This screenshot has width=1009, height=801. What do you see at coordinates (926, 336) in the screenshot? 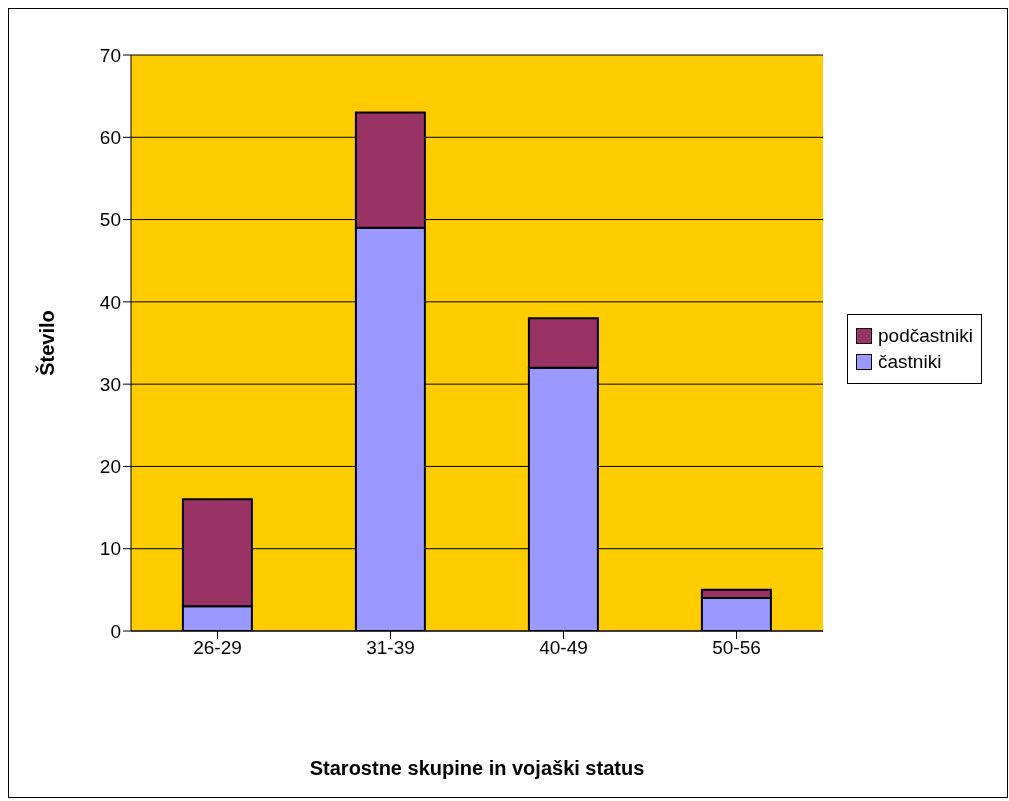
I see `legend-label: podčastniki` at bounding box center [926, 336].